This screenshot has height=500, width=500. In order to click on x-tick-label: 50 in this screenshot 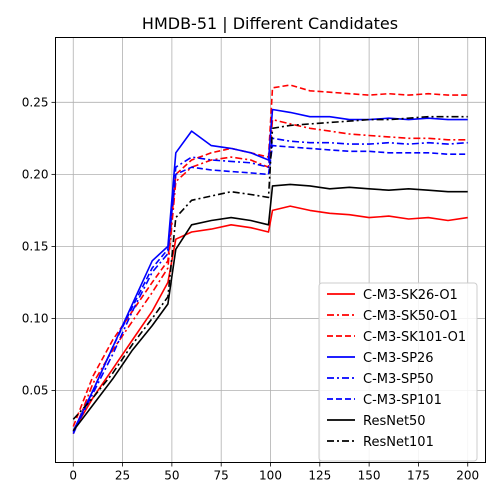, I will do `click(171, 476)`.